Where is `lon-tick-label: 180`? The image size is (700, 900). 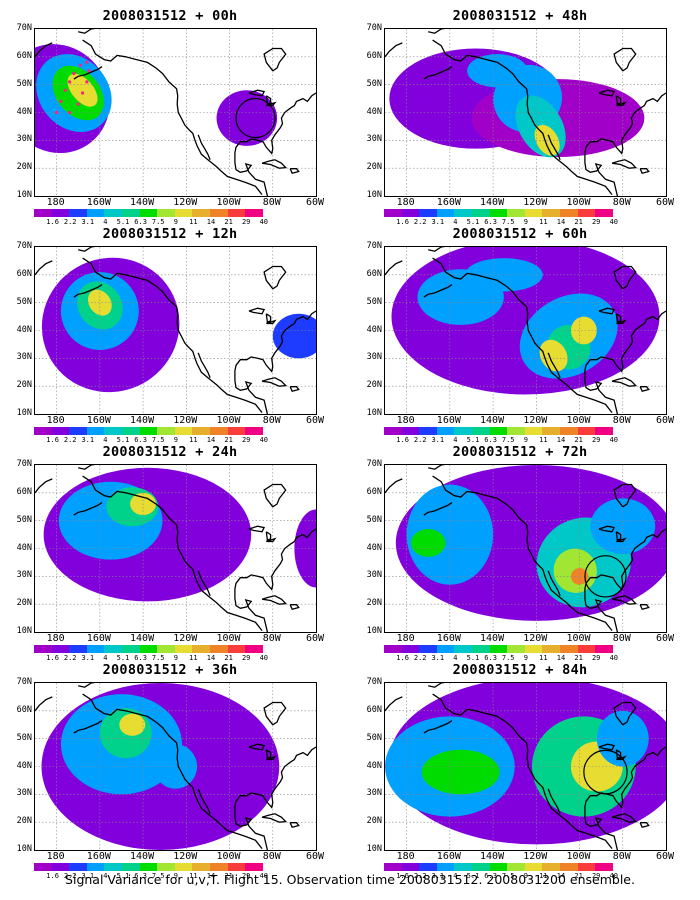 lon-tick-label: 180 is located at coordinates (55, 856).